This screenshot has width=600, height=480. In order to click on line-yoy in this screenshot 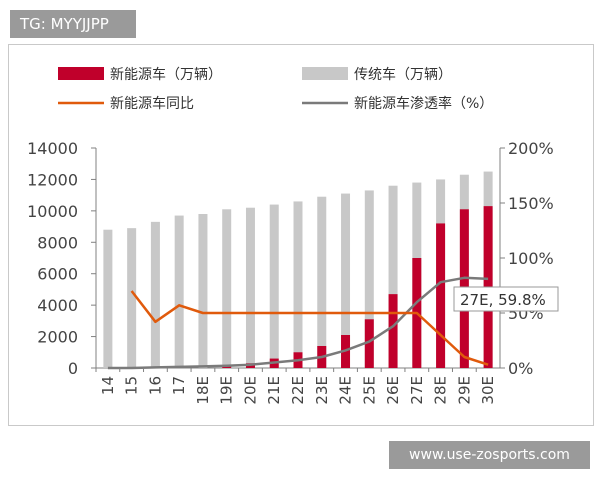, I will do `click(309, 328)`.